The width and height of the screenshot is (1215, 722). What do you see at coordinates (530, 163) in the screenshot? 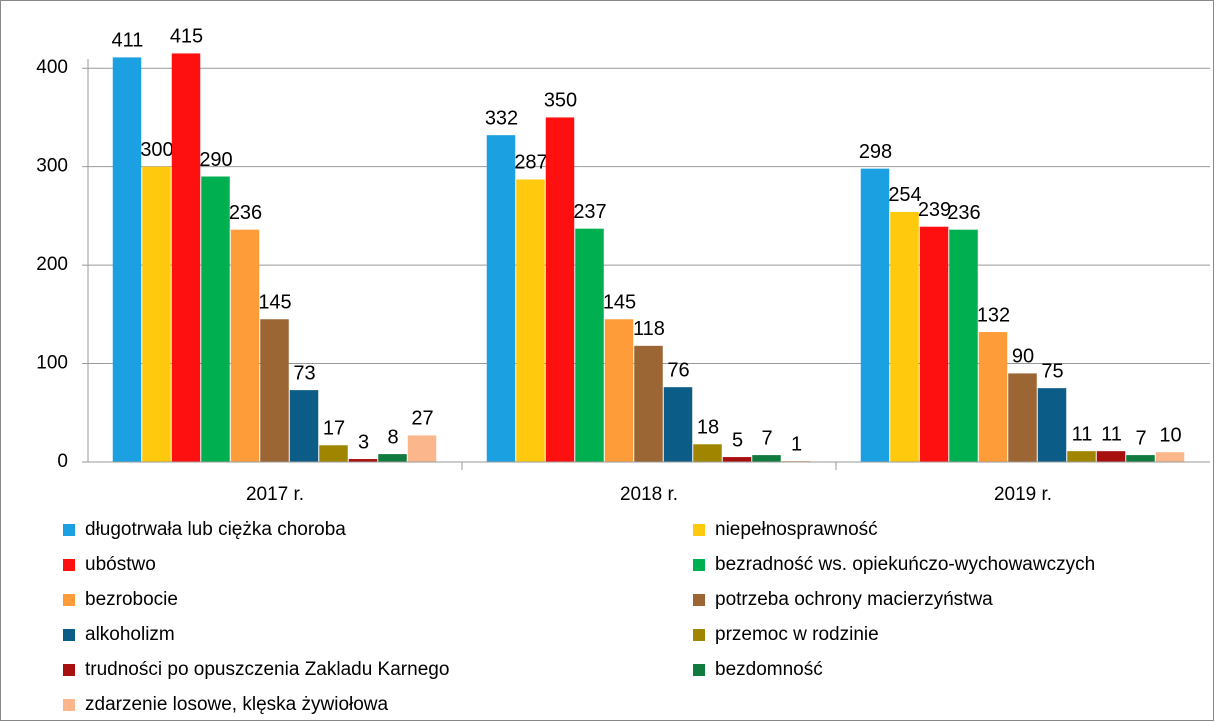
I see `data-label: 287` at bounding box center [530, 163].